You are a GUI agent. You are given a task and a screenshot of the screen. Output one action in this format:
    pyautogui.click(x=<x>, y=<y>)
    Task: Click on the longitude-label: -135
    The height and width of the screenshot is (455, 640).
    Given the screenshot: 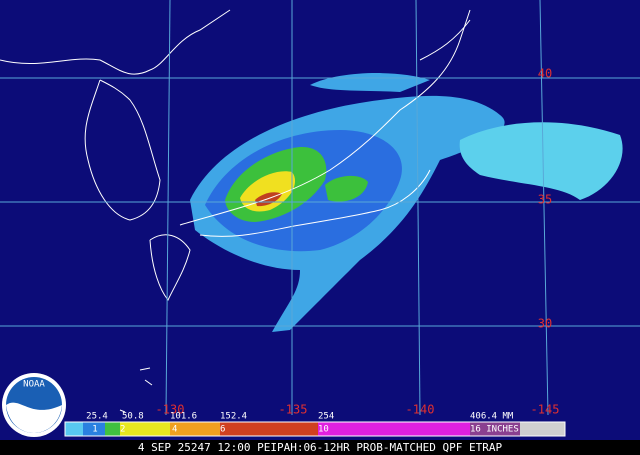 What is the action you would take?
    pyautogui.click(x=293, y=410)
    